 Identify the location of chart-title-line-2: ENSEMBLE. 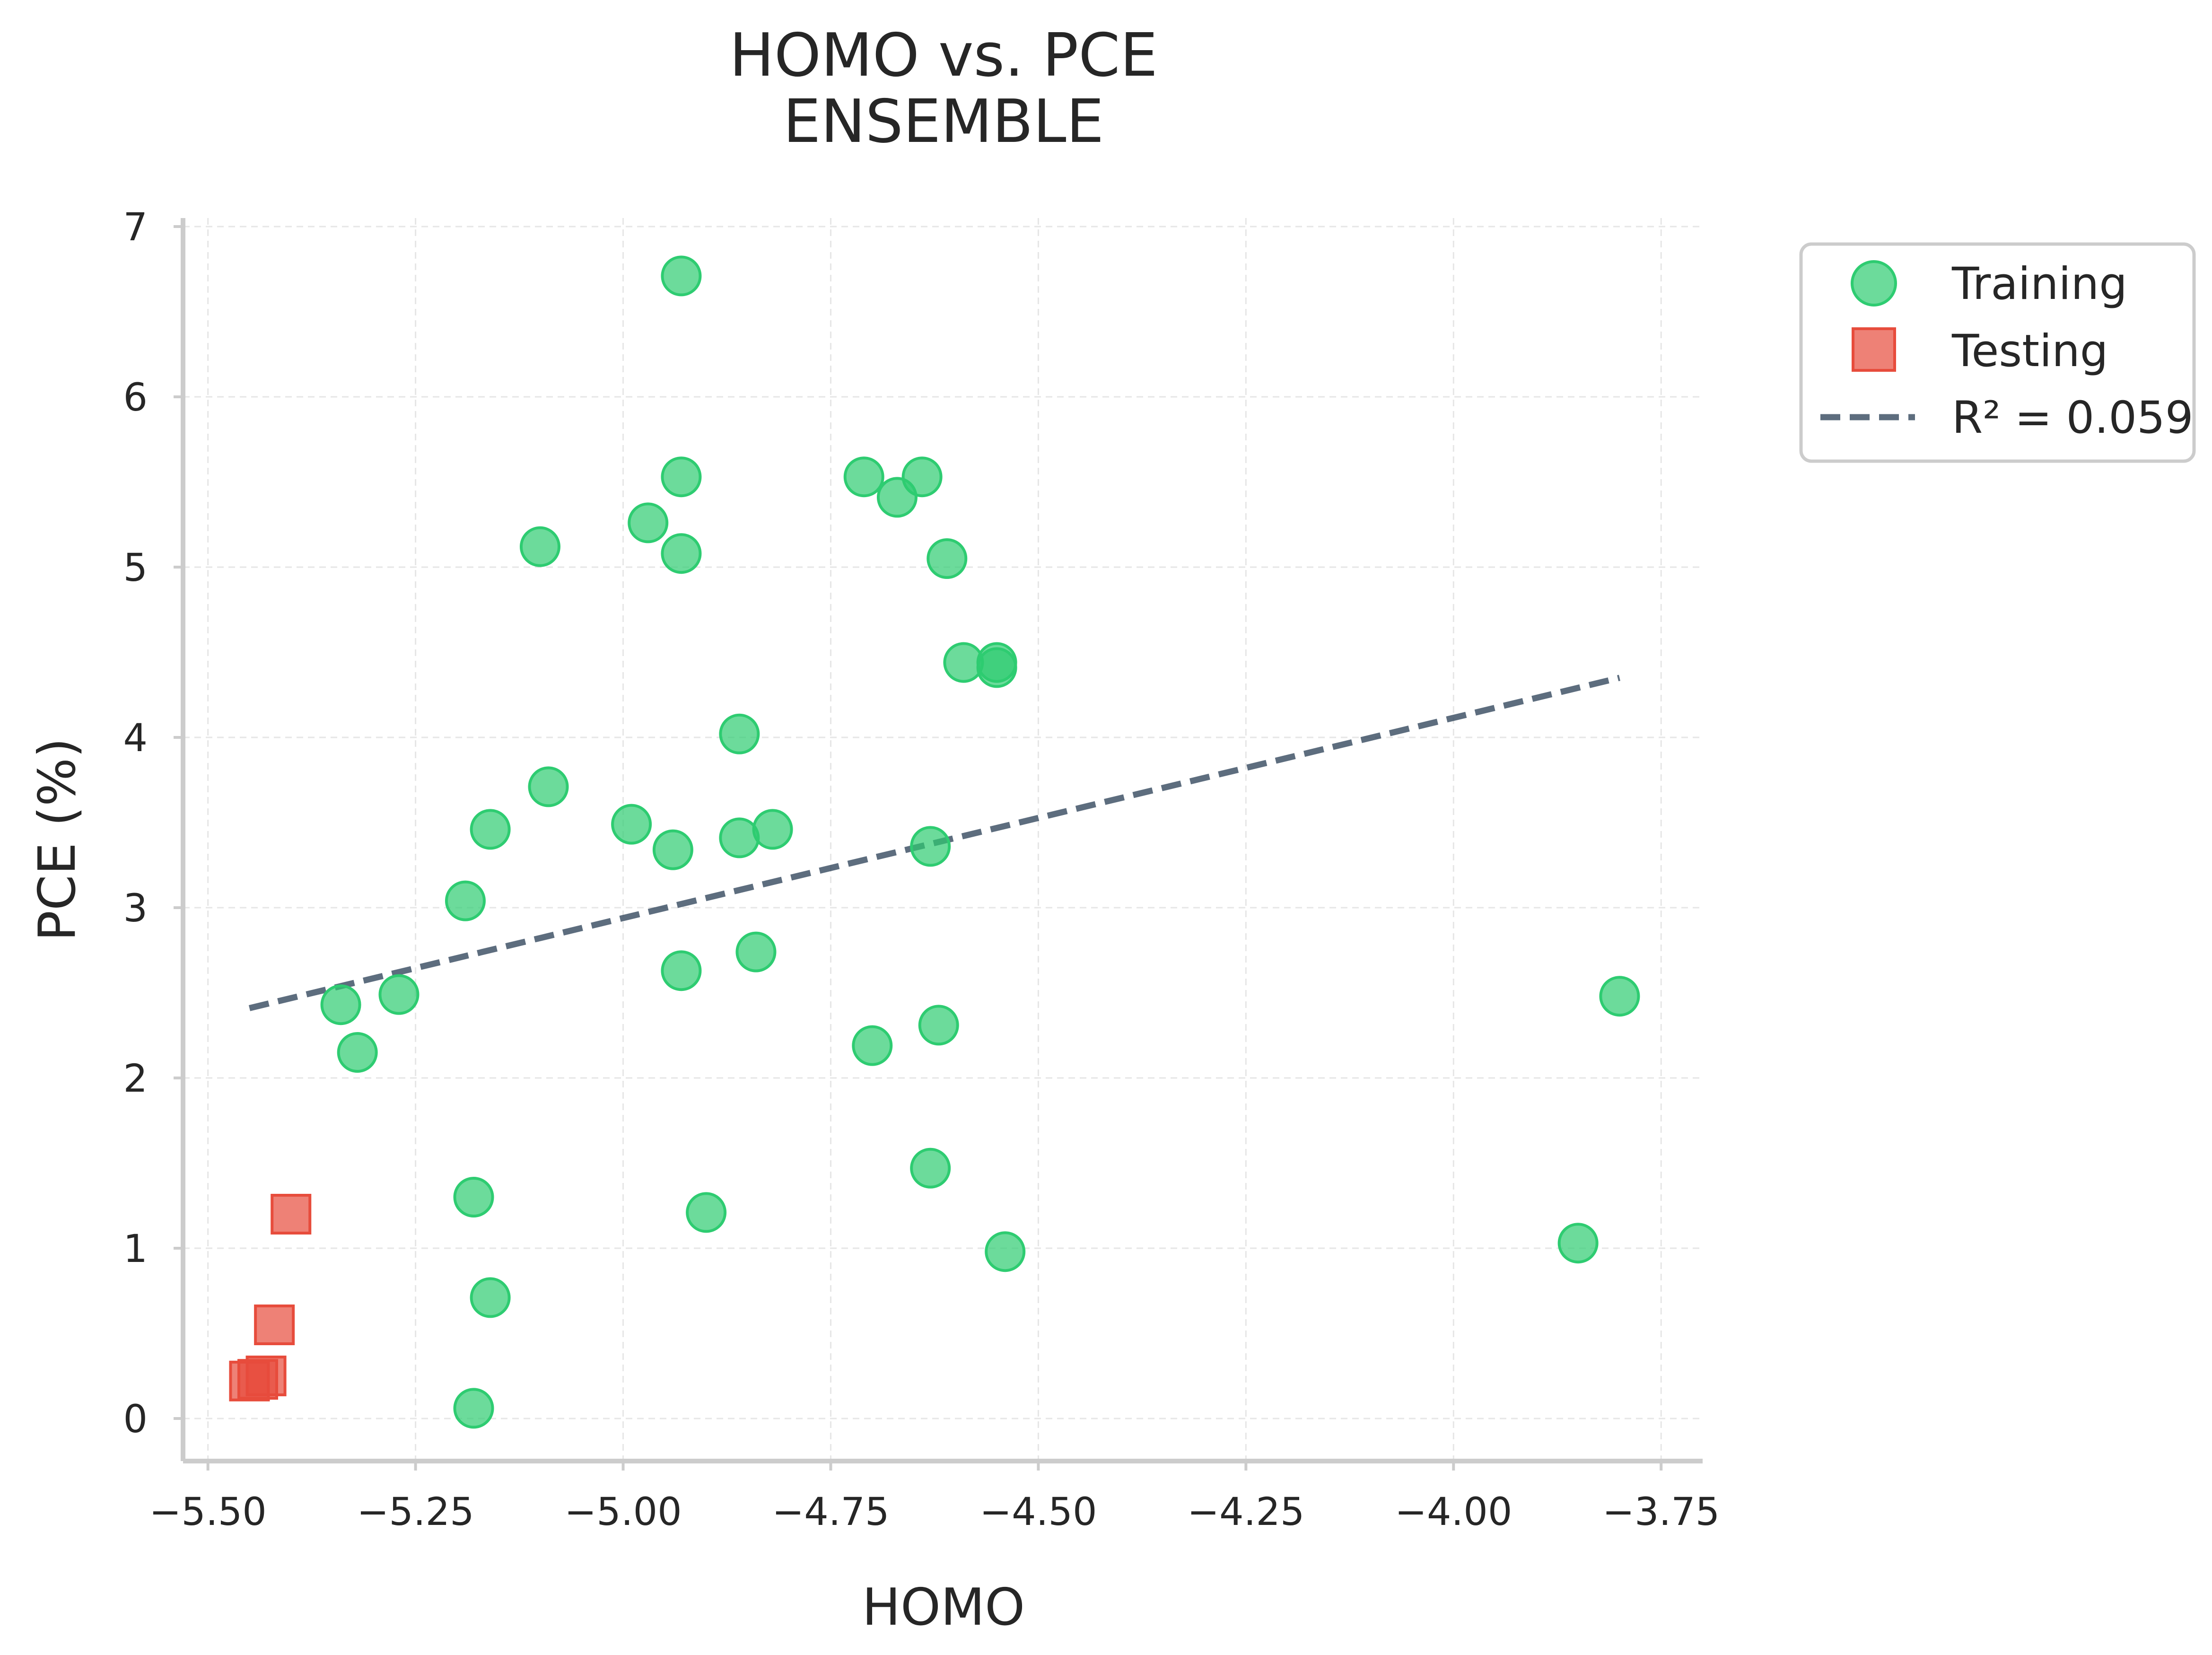
(943, 121).